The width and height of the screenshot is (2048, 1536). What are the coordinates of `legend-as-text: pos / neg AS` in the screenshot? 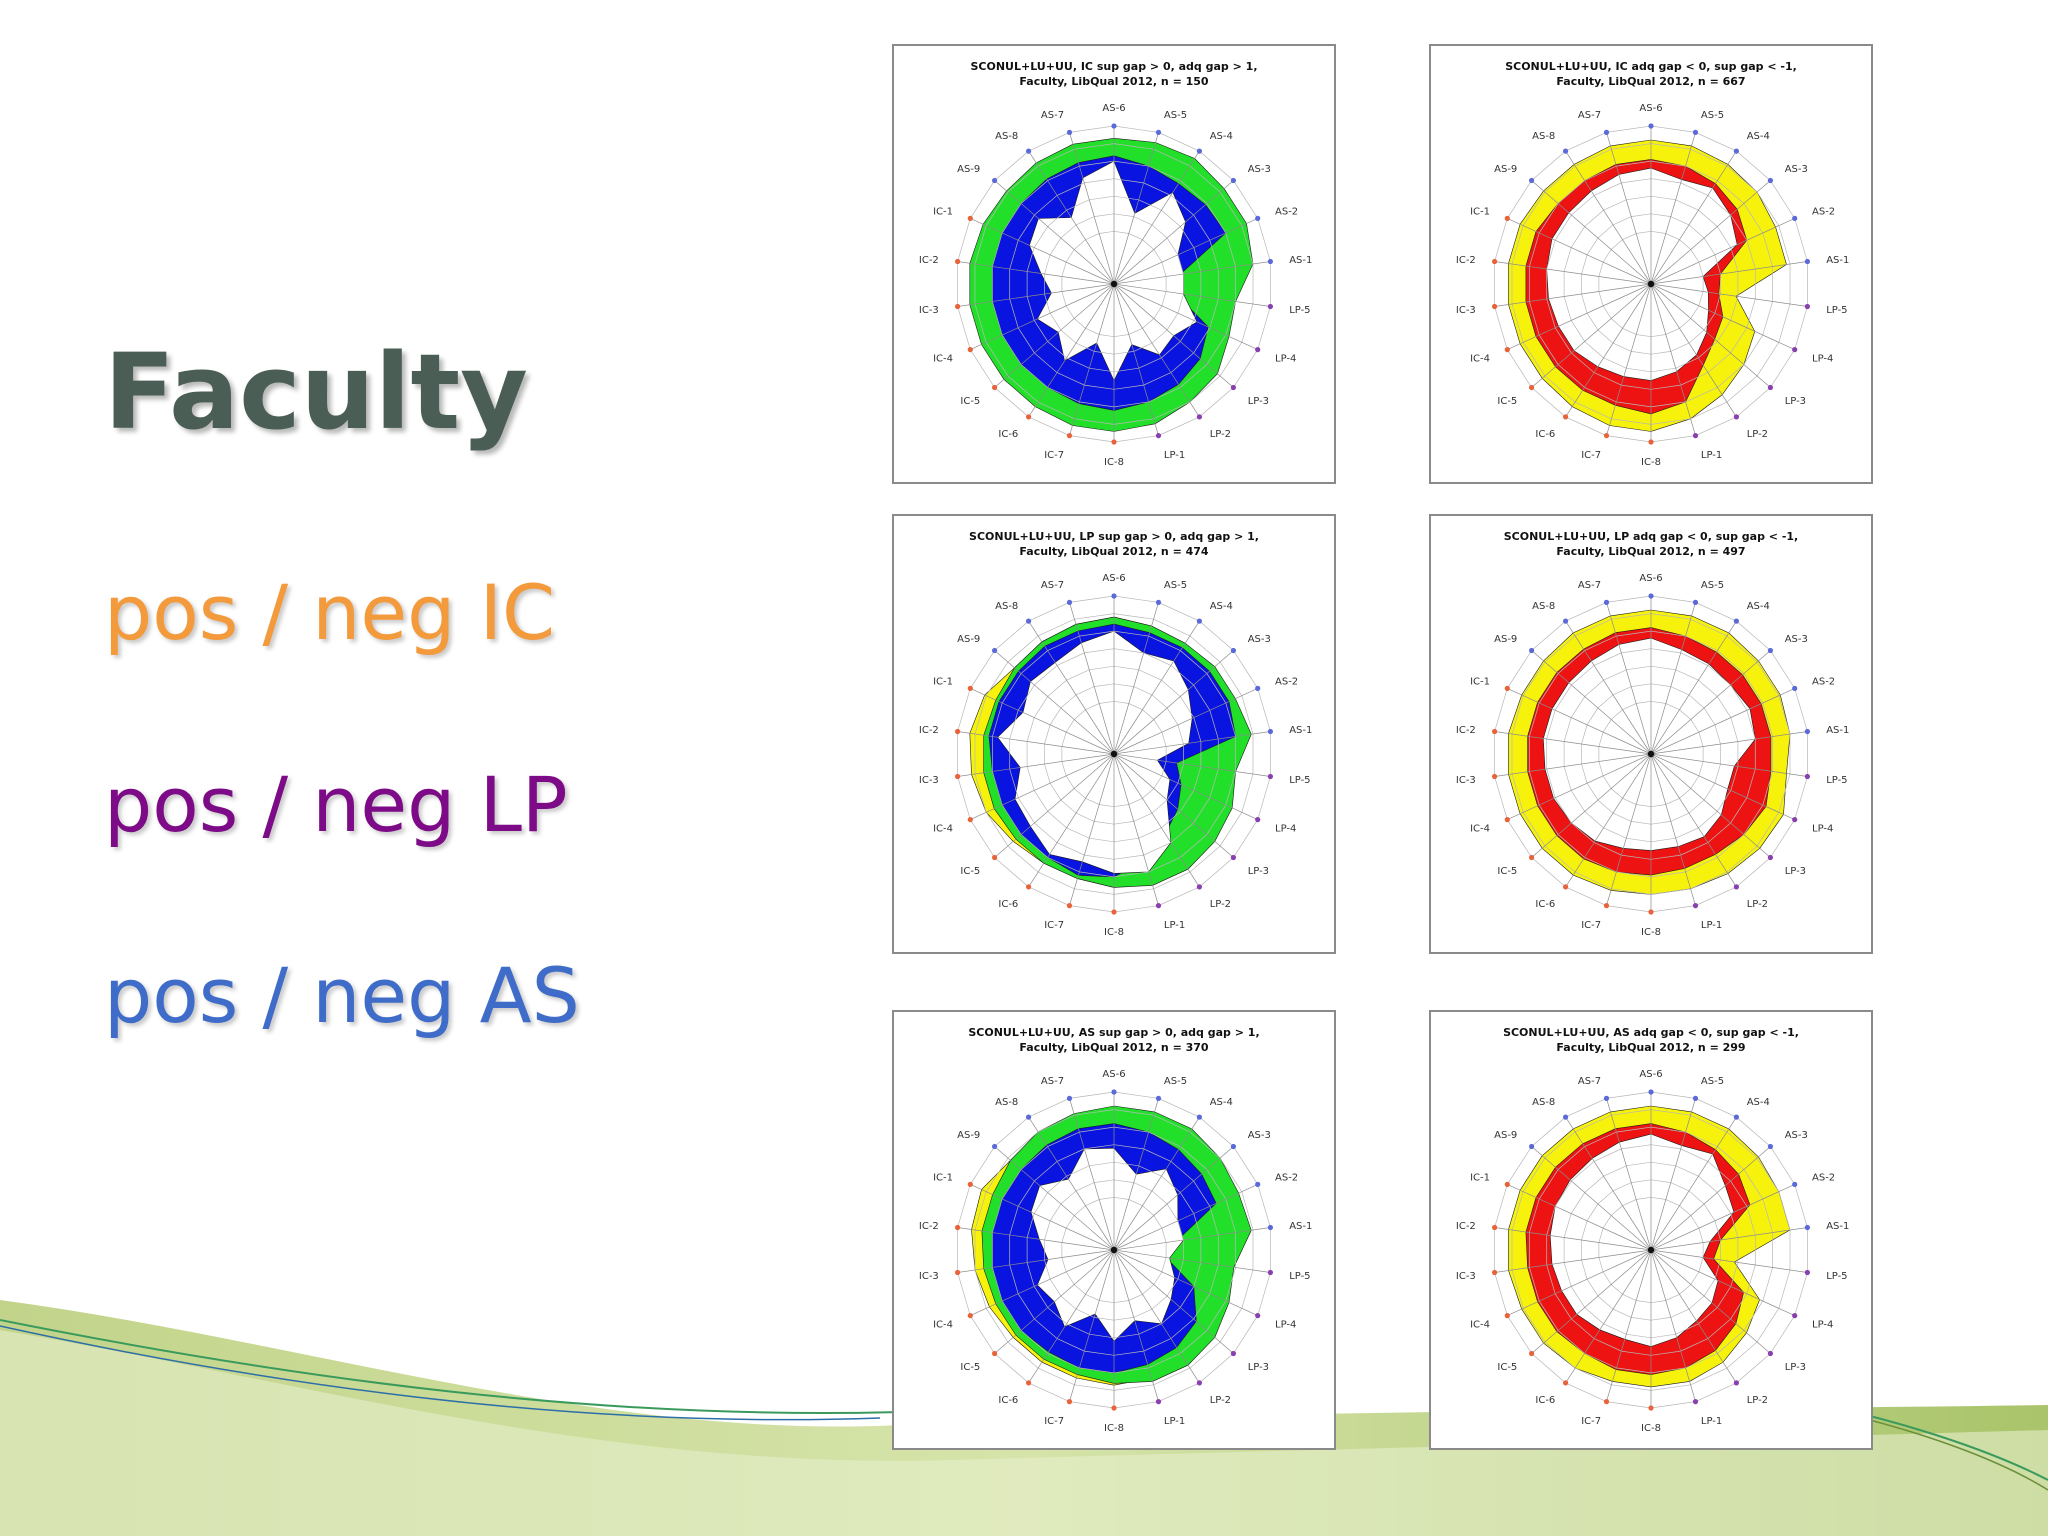 It's located at (342, 995).